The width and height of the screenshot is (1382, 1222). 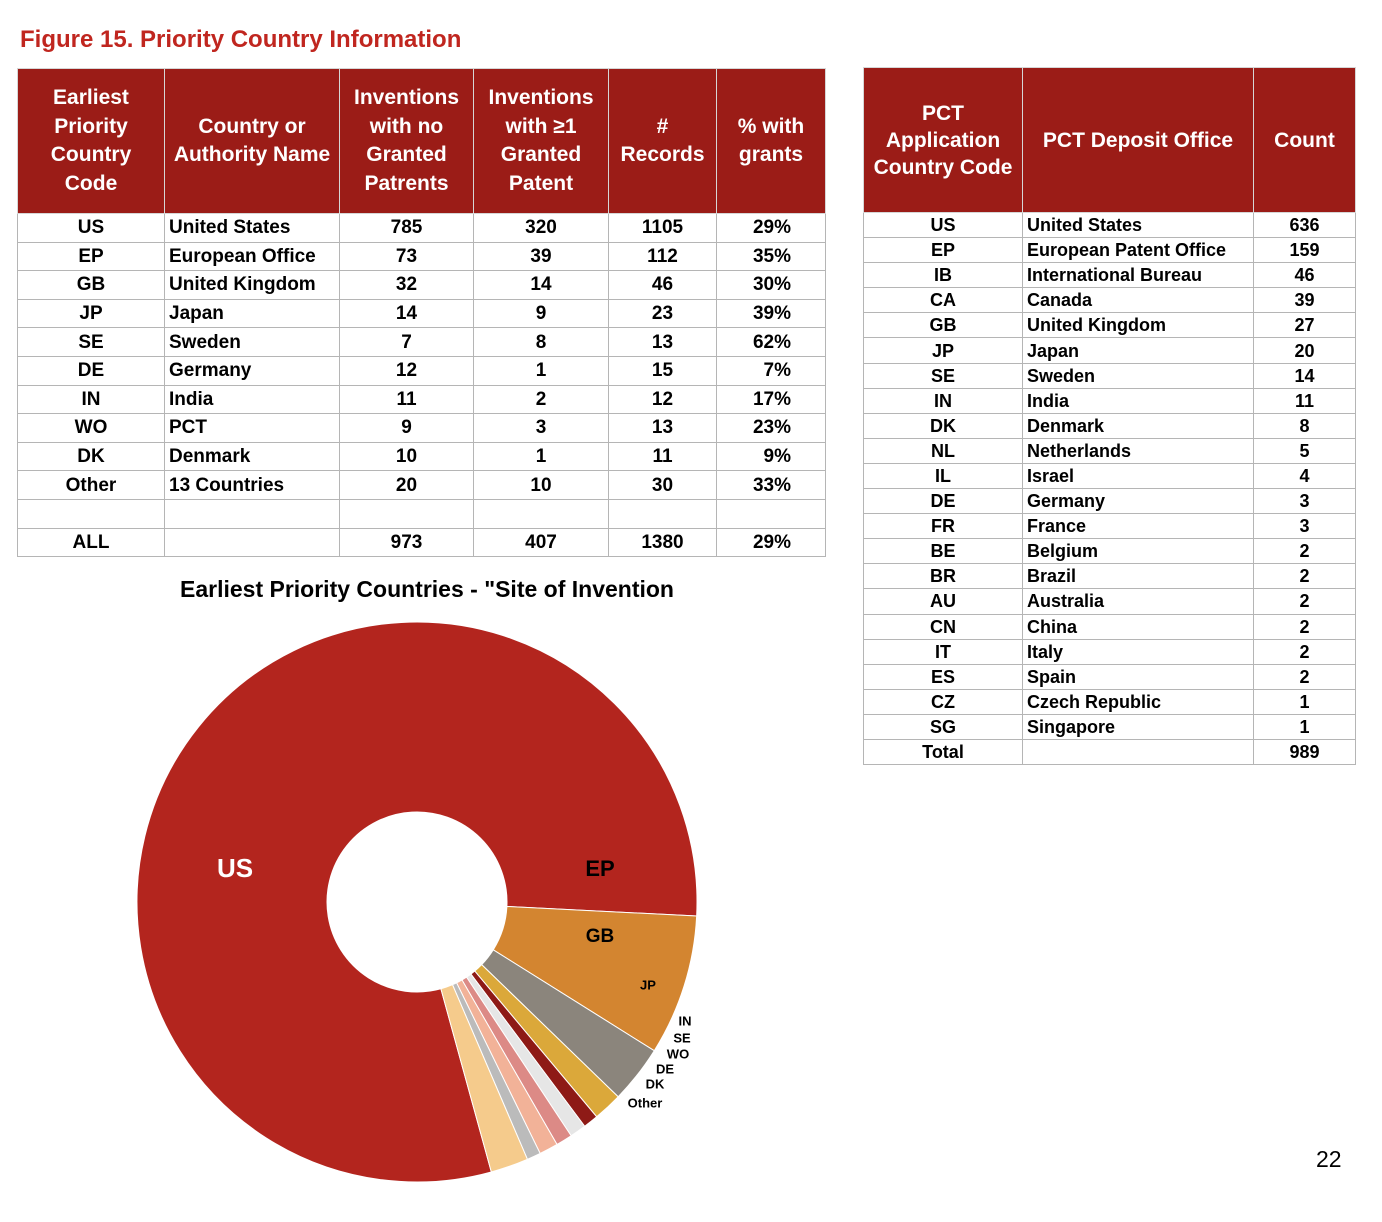 What do you see at coordinates (422, 370) in the screenshot?
I see `table-row: DEGermany121157%` at bounding box center [422, 370].